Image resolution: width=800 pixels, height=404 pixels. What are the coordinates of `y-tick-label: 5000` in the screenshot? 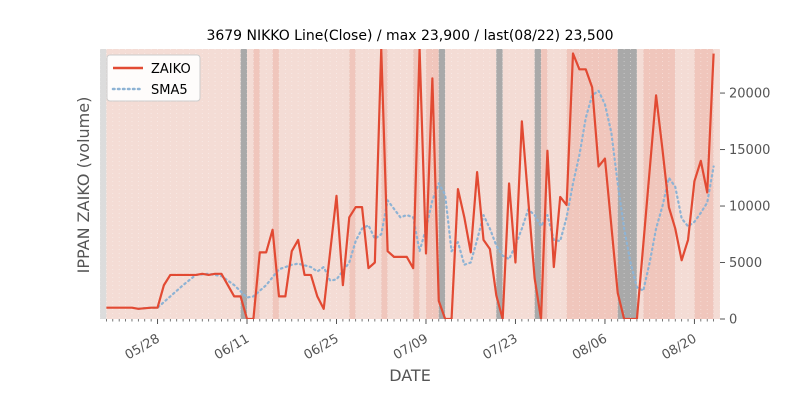 It's located at (745, 263).